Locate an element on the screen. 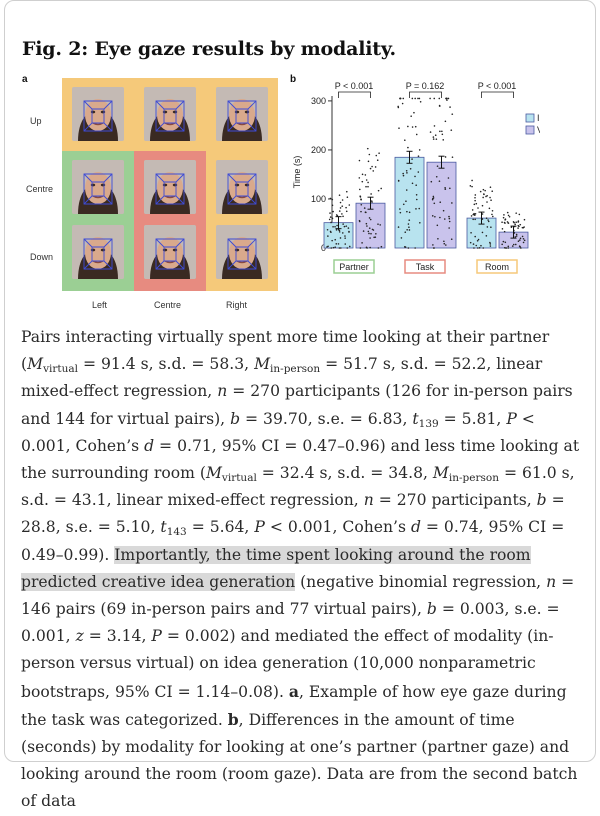 This screenshot has width=600, height=816. category-label: Task is located at coordinates (425, 267).